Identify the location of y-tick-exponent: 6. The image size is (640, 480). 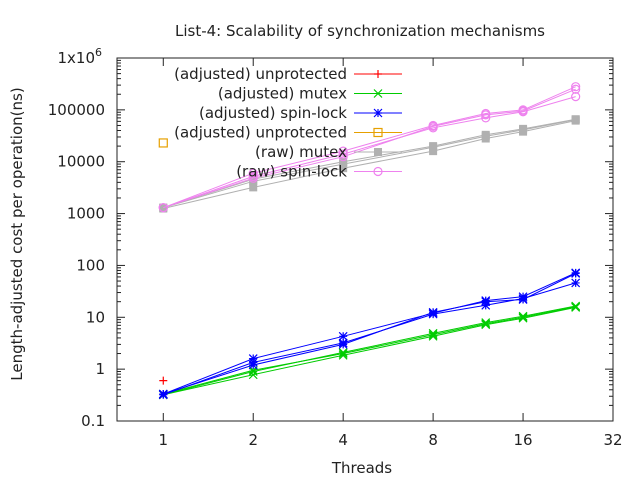
(98, 52).